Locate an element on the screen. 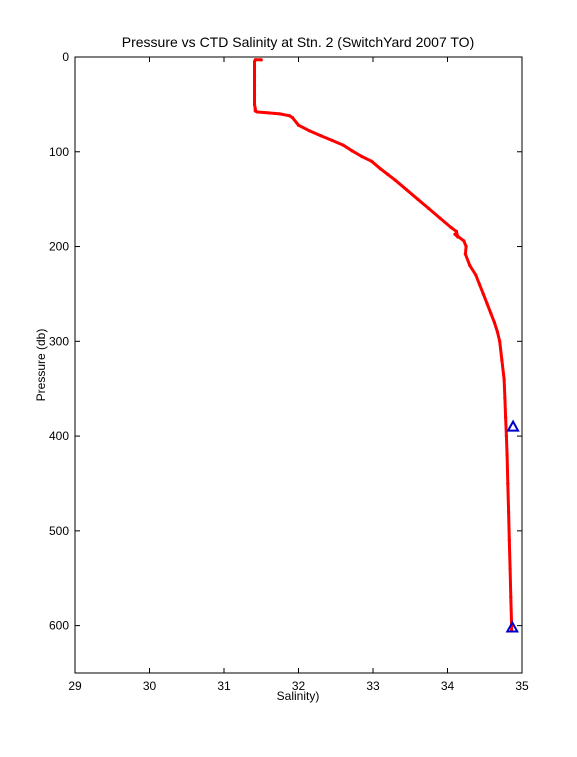 The height and width of the screenshot is (757, 577). x-axis-label: Salinity) is located at coordinates (298, 696).